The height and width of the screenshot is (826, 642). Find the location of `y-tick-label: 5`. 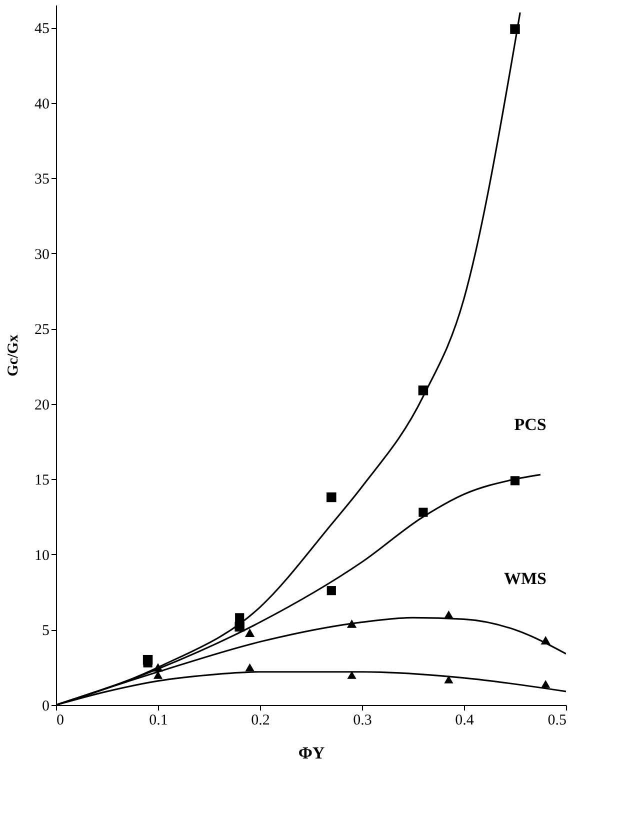

y-tick-label: 5 is located at coordinates (46, 631).